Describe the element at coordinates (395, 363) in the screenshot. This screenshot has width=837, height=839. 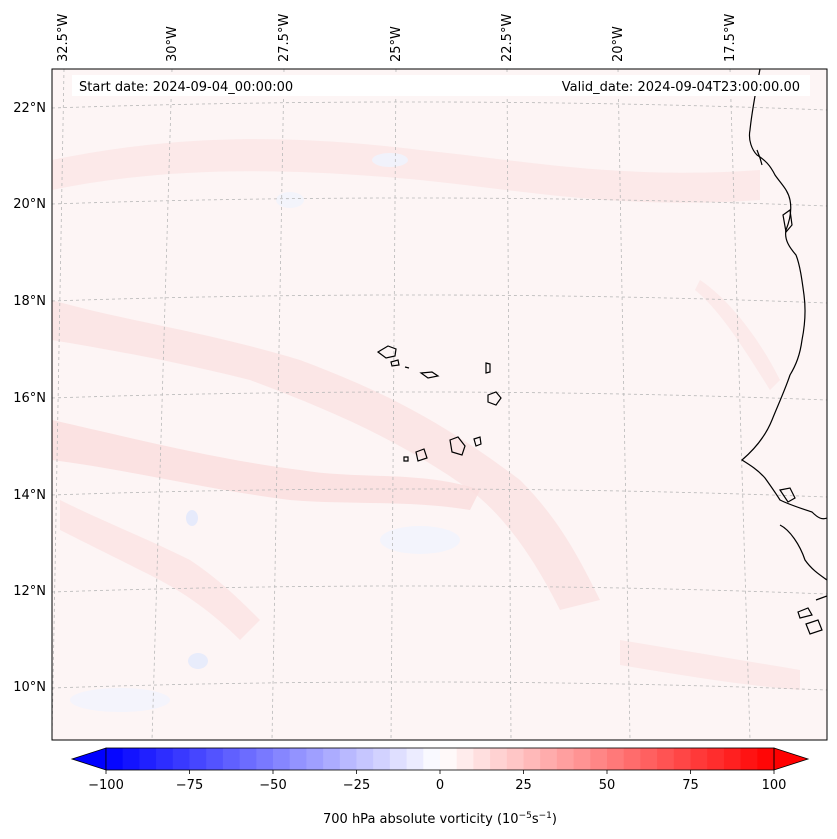
I see `sao-vicente-island` at that location.